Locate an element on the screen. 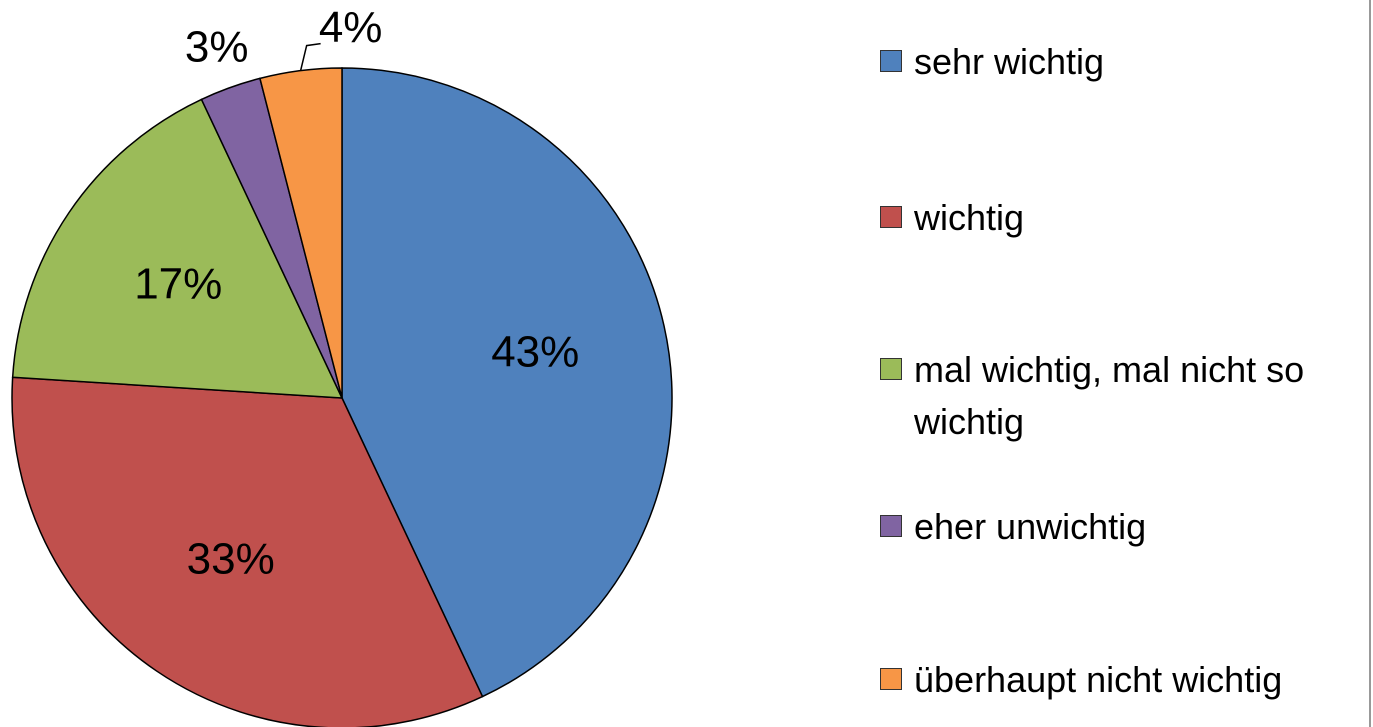  legend-label: eher unwichtig is located at coordinates (1030, 526).